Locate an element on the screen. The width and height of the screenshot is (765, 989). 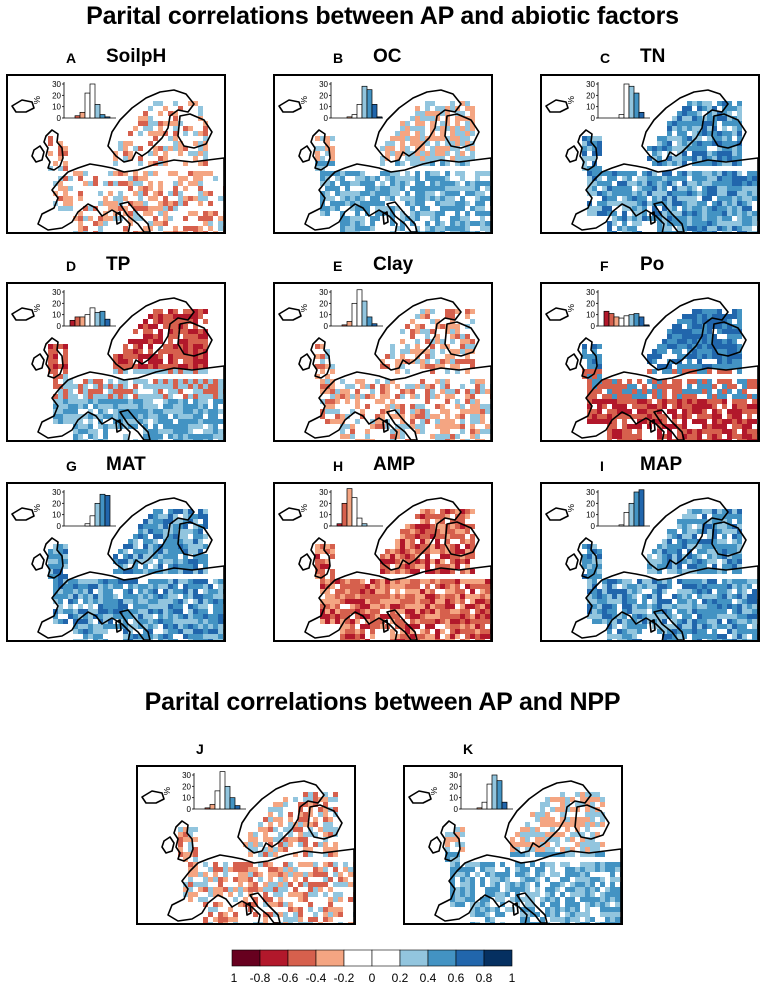
histogram-bar is located at coordinates (72, 323).